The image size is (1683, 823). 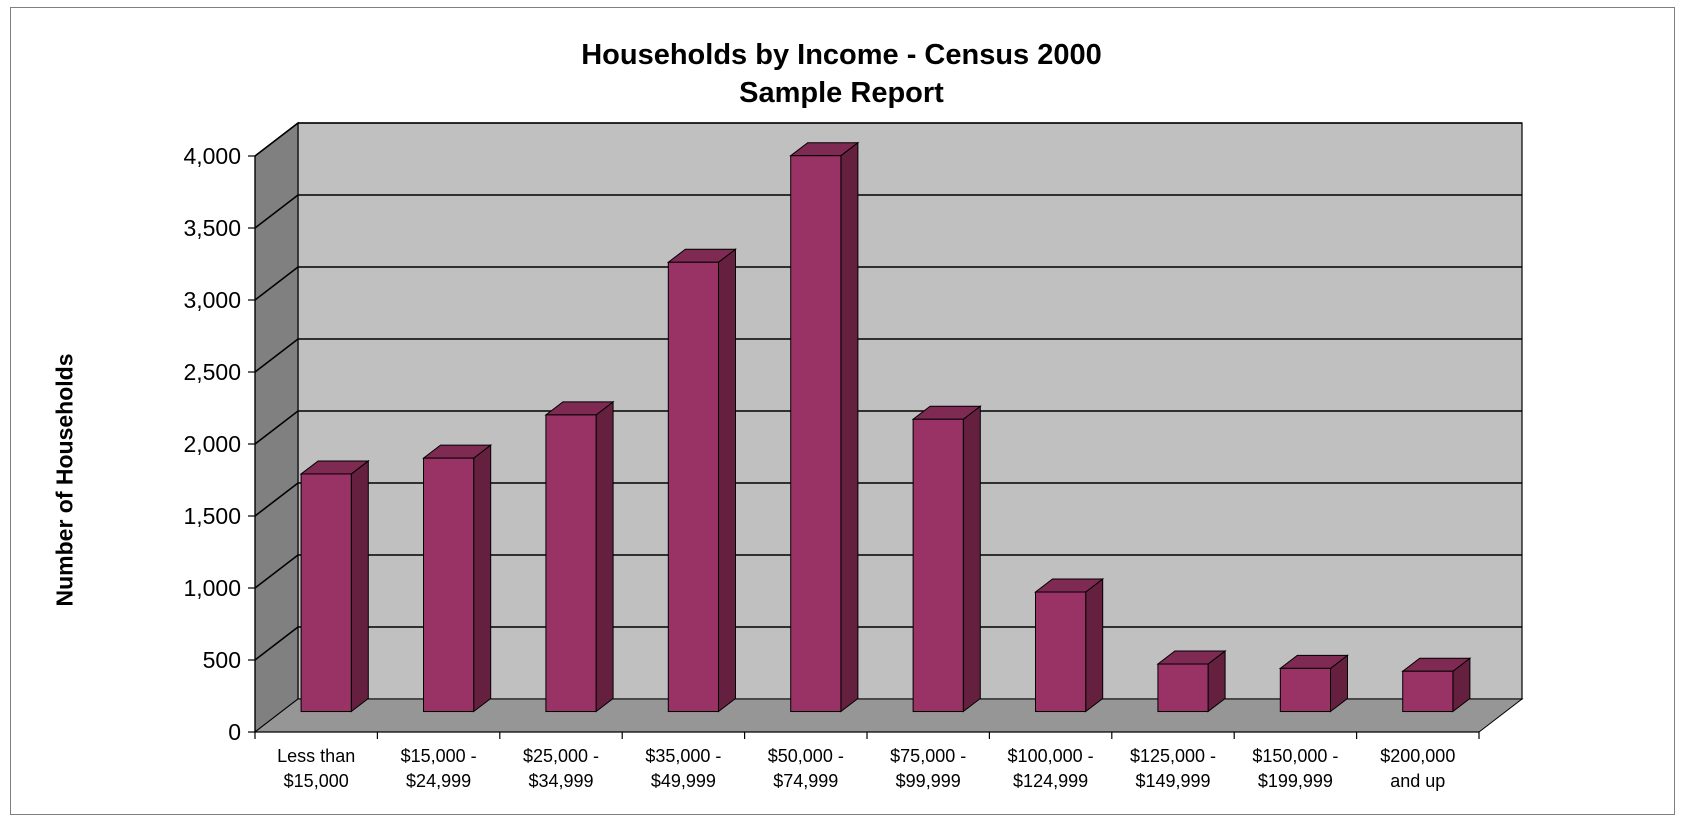 I want to click on x-tick-label-line: $15,000, so click(x=316, y=781).